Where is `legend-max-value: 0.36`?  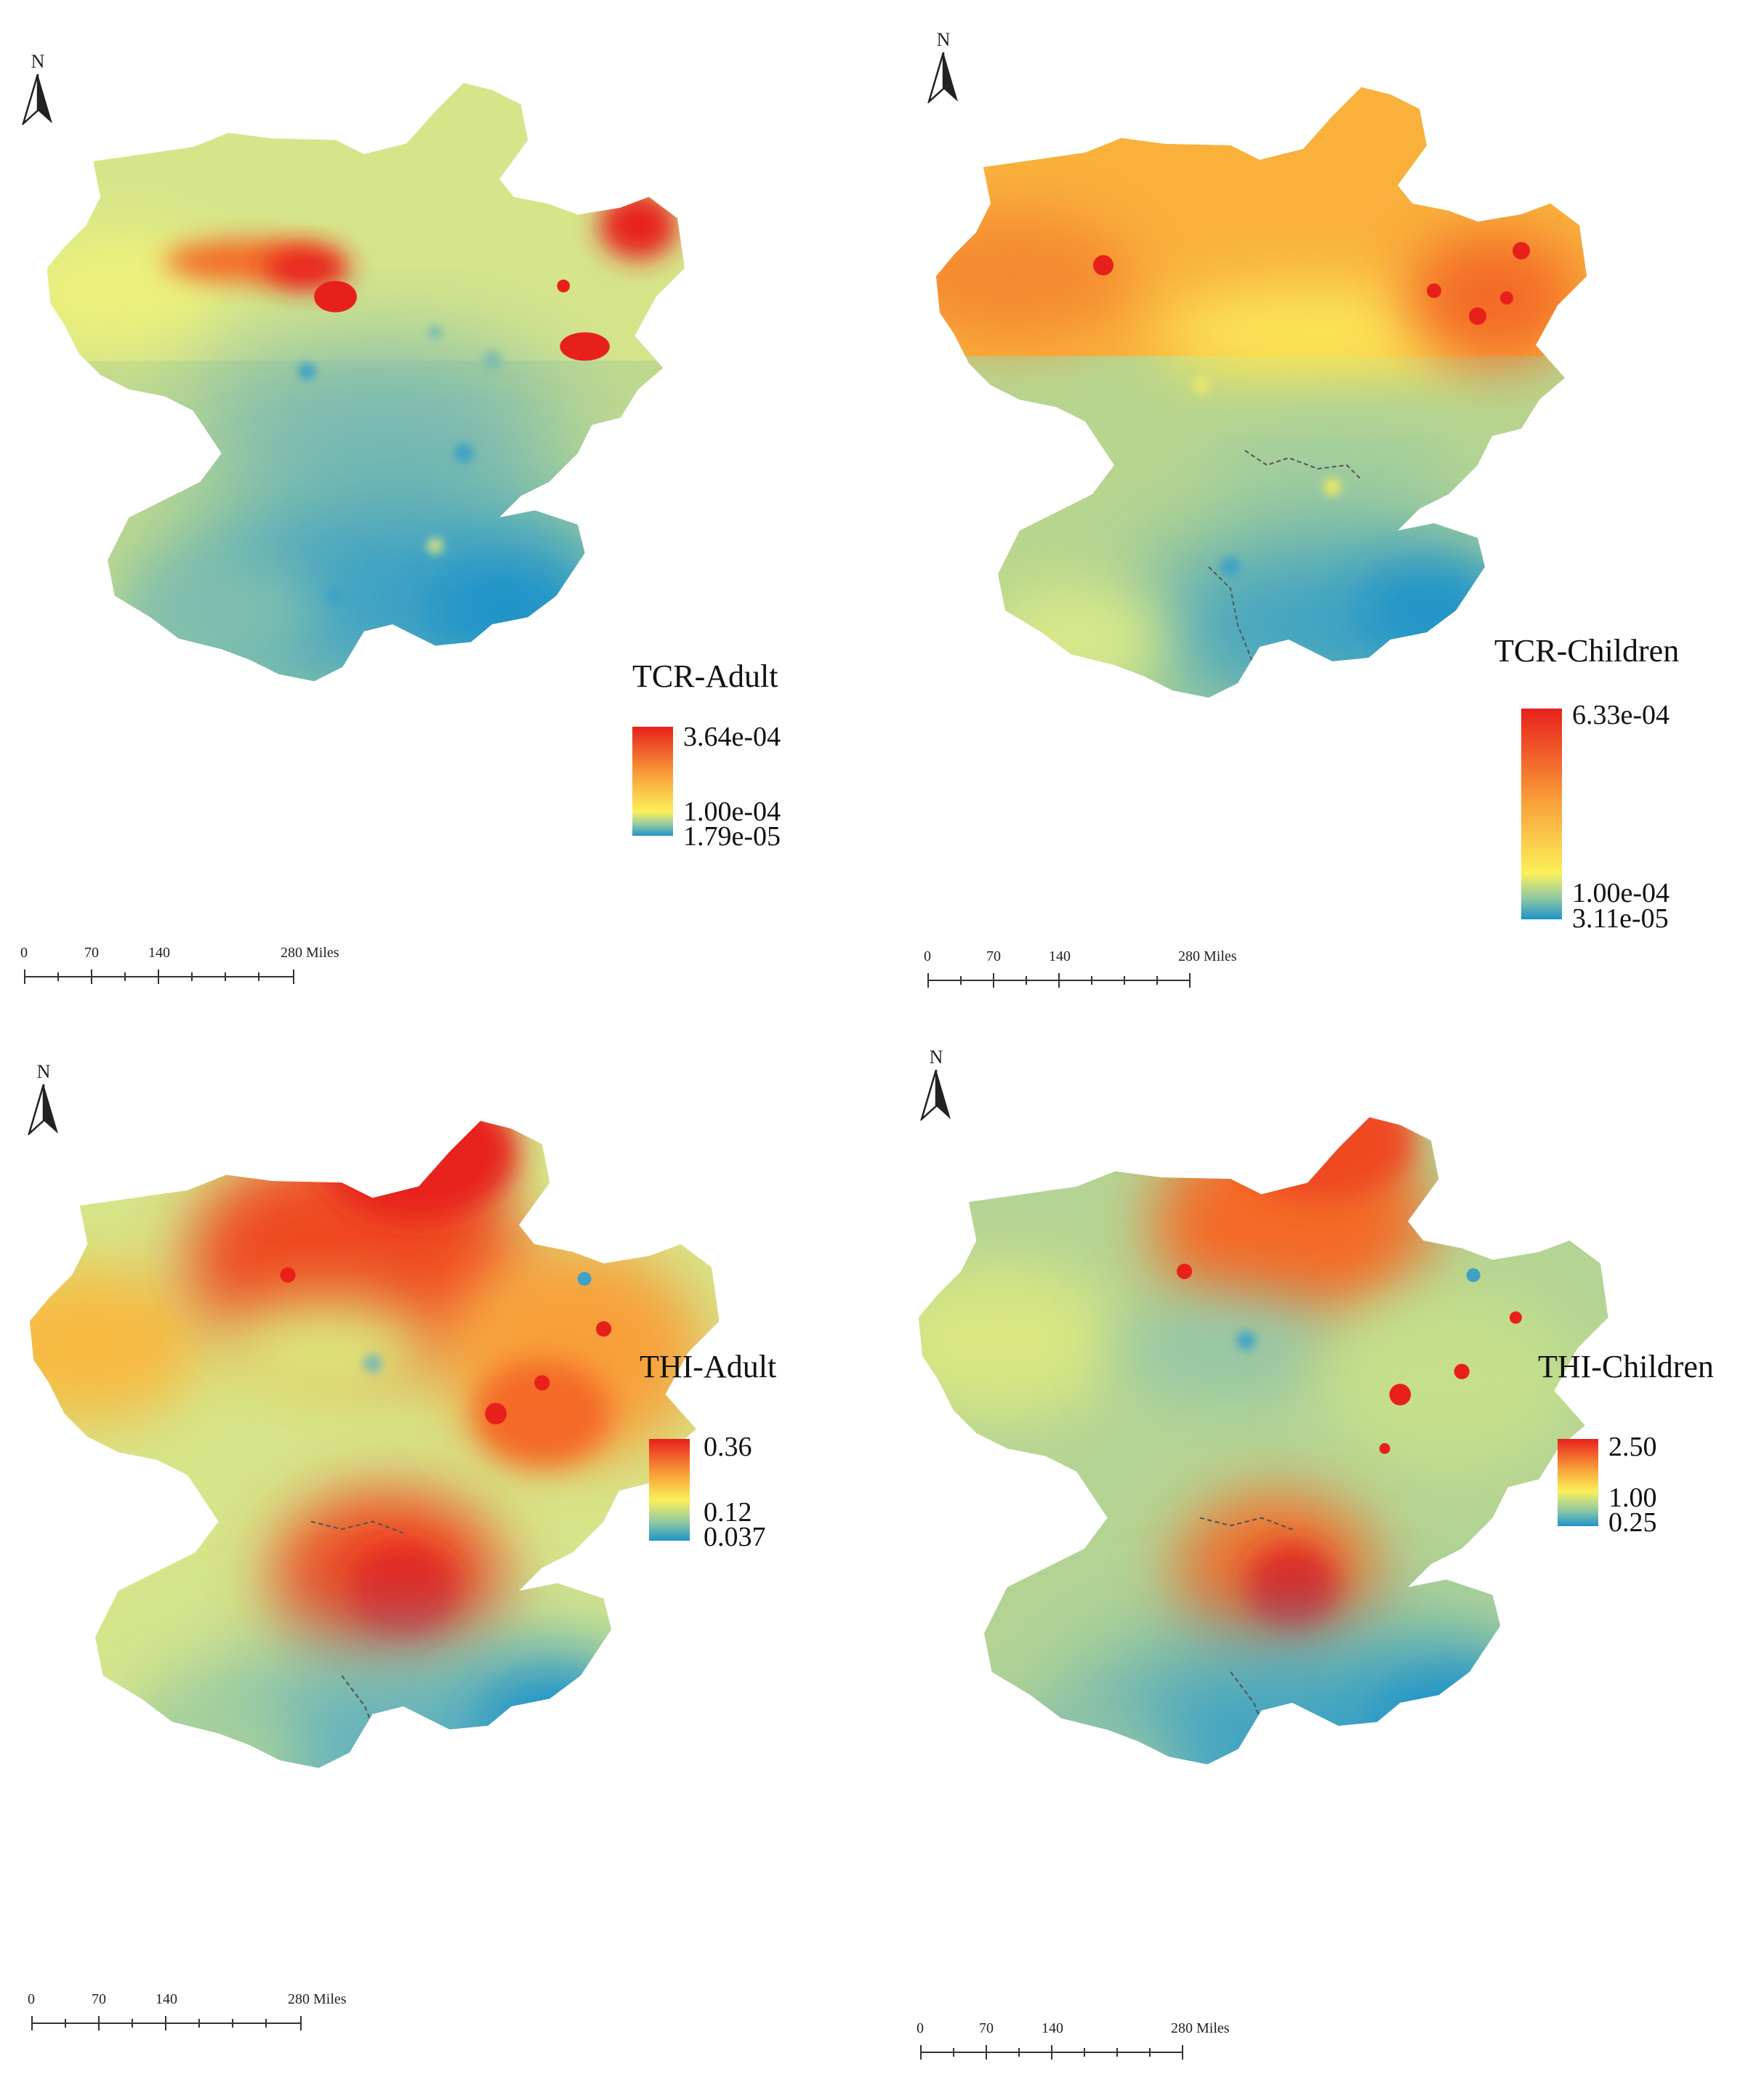
legend-max-value: 0.36 is located at coordinates (728, 1447).